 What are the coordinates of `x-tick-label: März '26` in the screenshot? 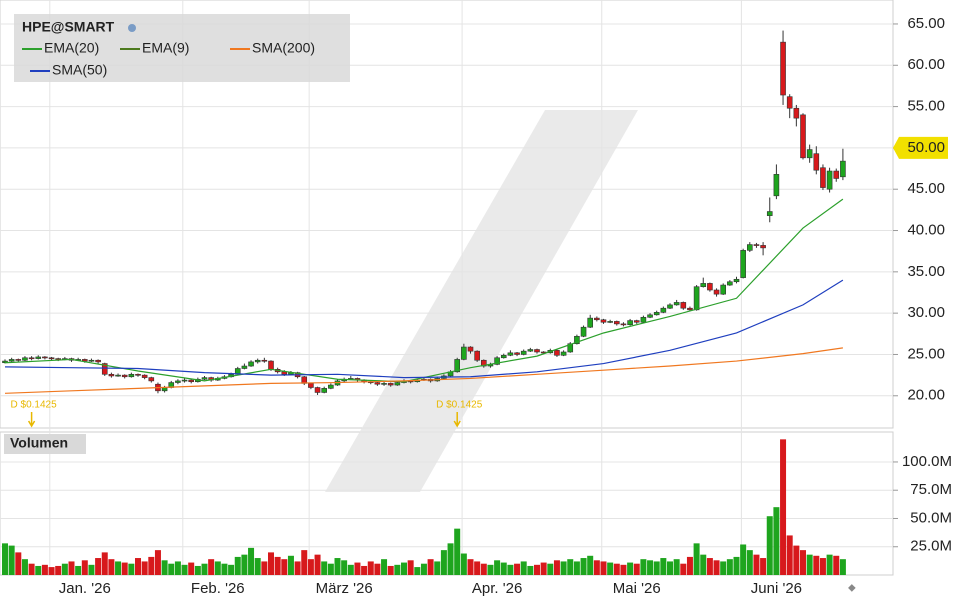 It's located at (344, 588).